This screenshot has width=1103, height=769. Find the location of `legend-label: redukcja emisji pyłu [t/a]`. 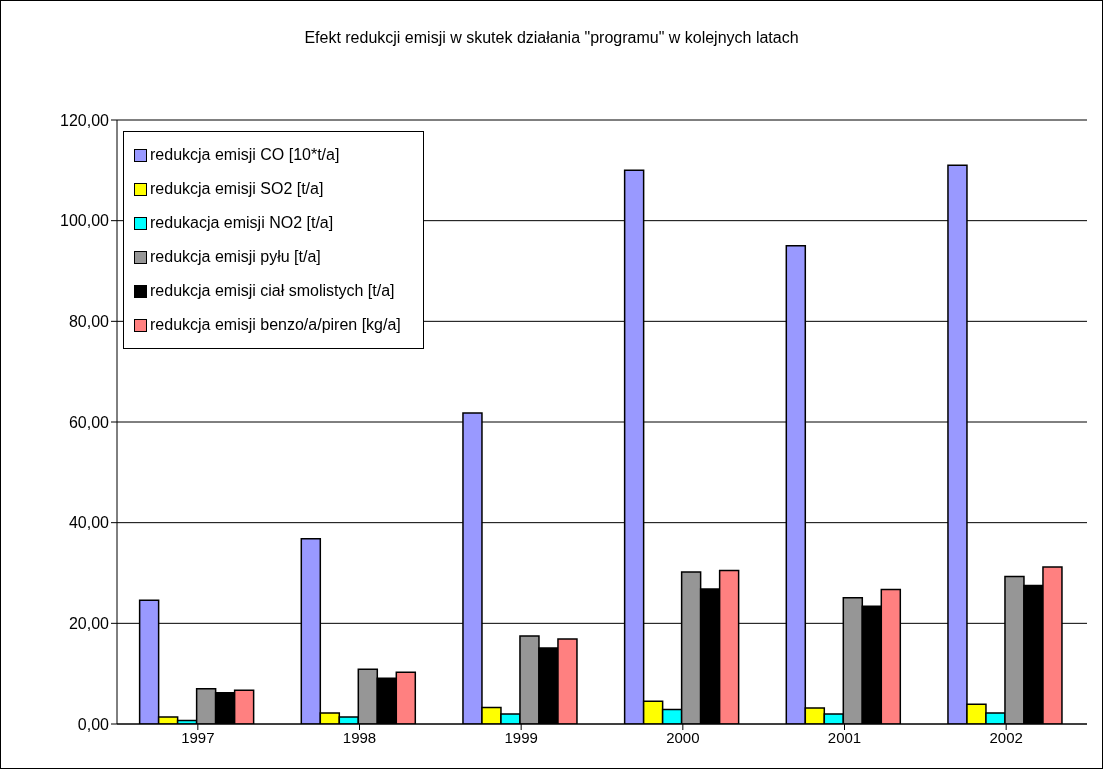

legend-label: redukcja emisji pyłu [t/a] is located at coordinates (235, 257).